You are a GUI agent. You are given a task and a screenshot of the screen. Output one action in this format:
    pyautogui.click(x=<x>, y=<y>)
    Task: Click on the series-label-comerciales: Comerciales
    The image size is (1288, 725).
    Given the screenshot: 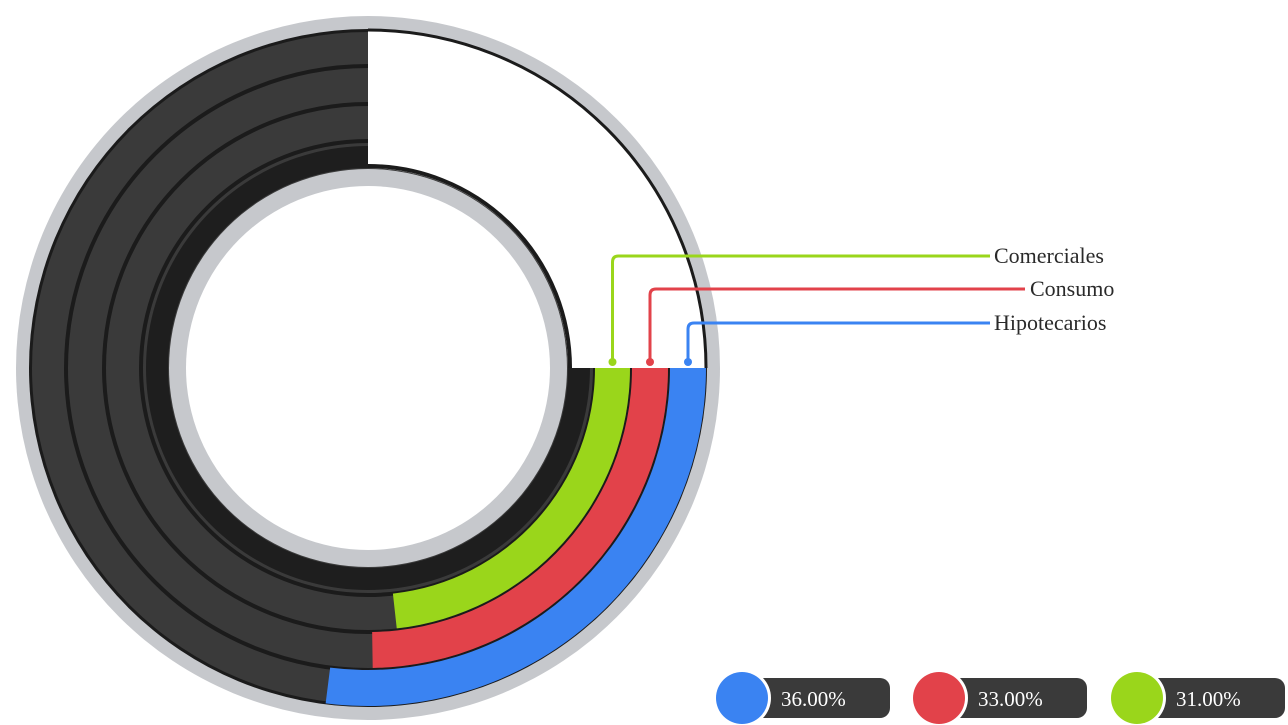 What is the action you would take?
    pyautogui.click(x=1049, y=255)
    